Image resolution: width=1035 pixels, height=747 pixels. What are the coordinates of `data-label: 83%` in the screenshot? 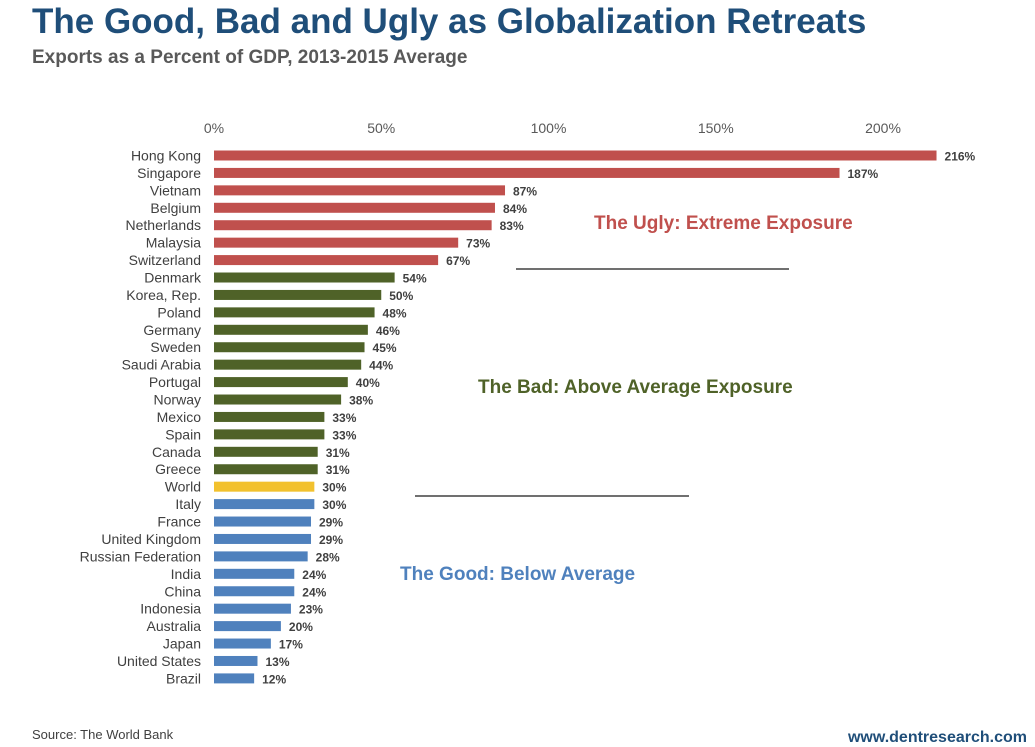 It's located at (512, 226).